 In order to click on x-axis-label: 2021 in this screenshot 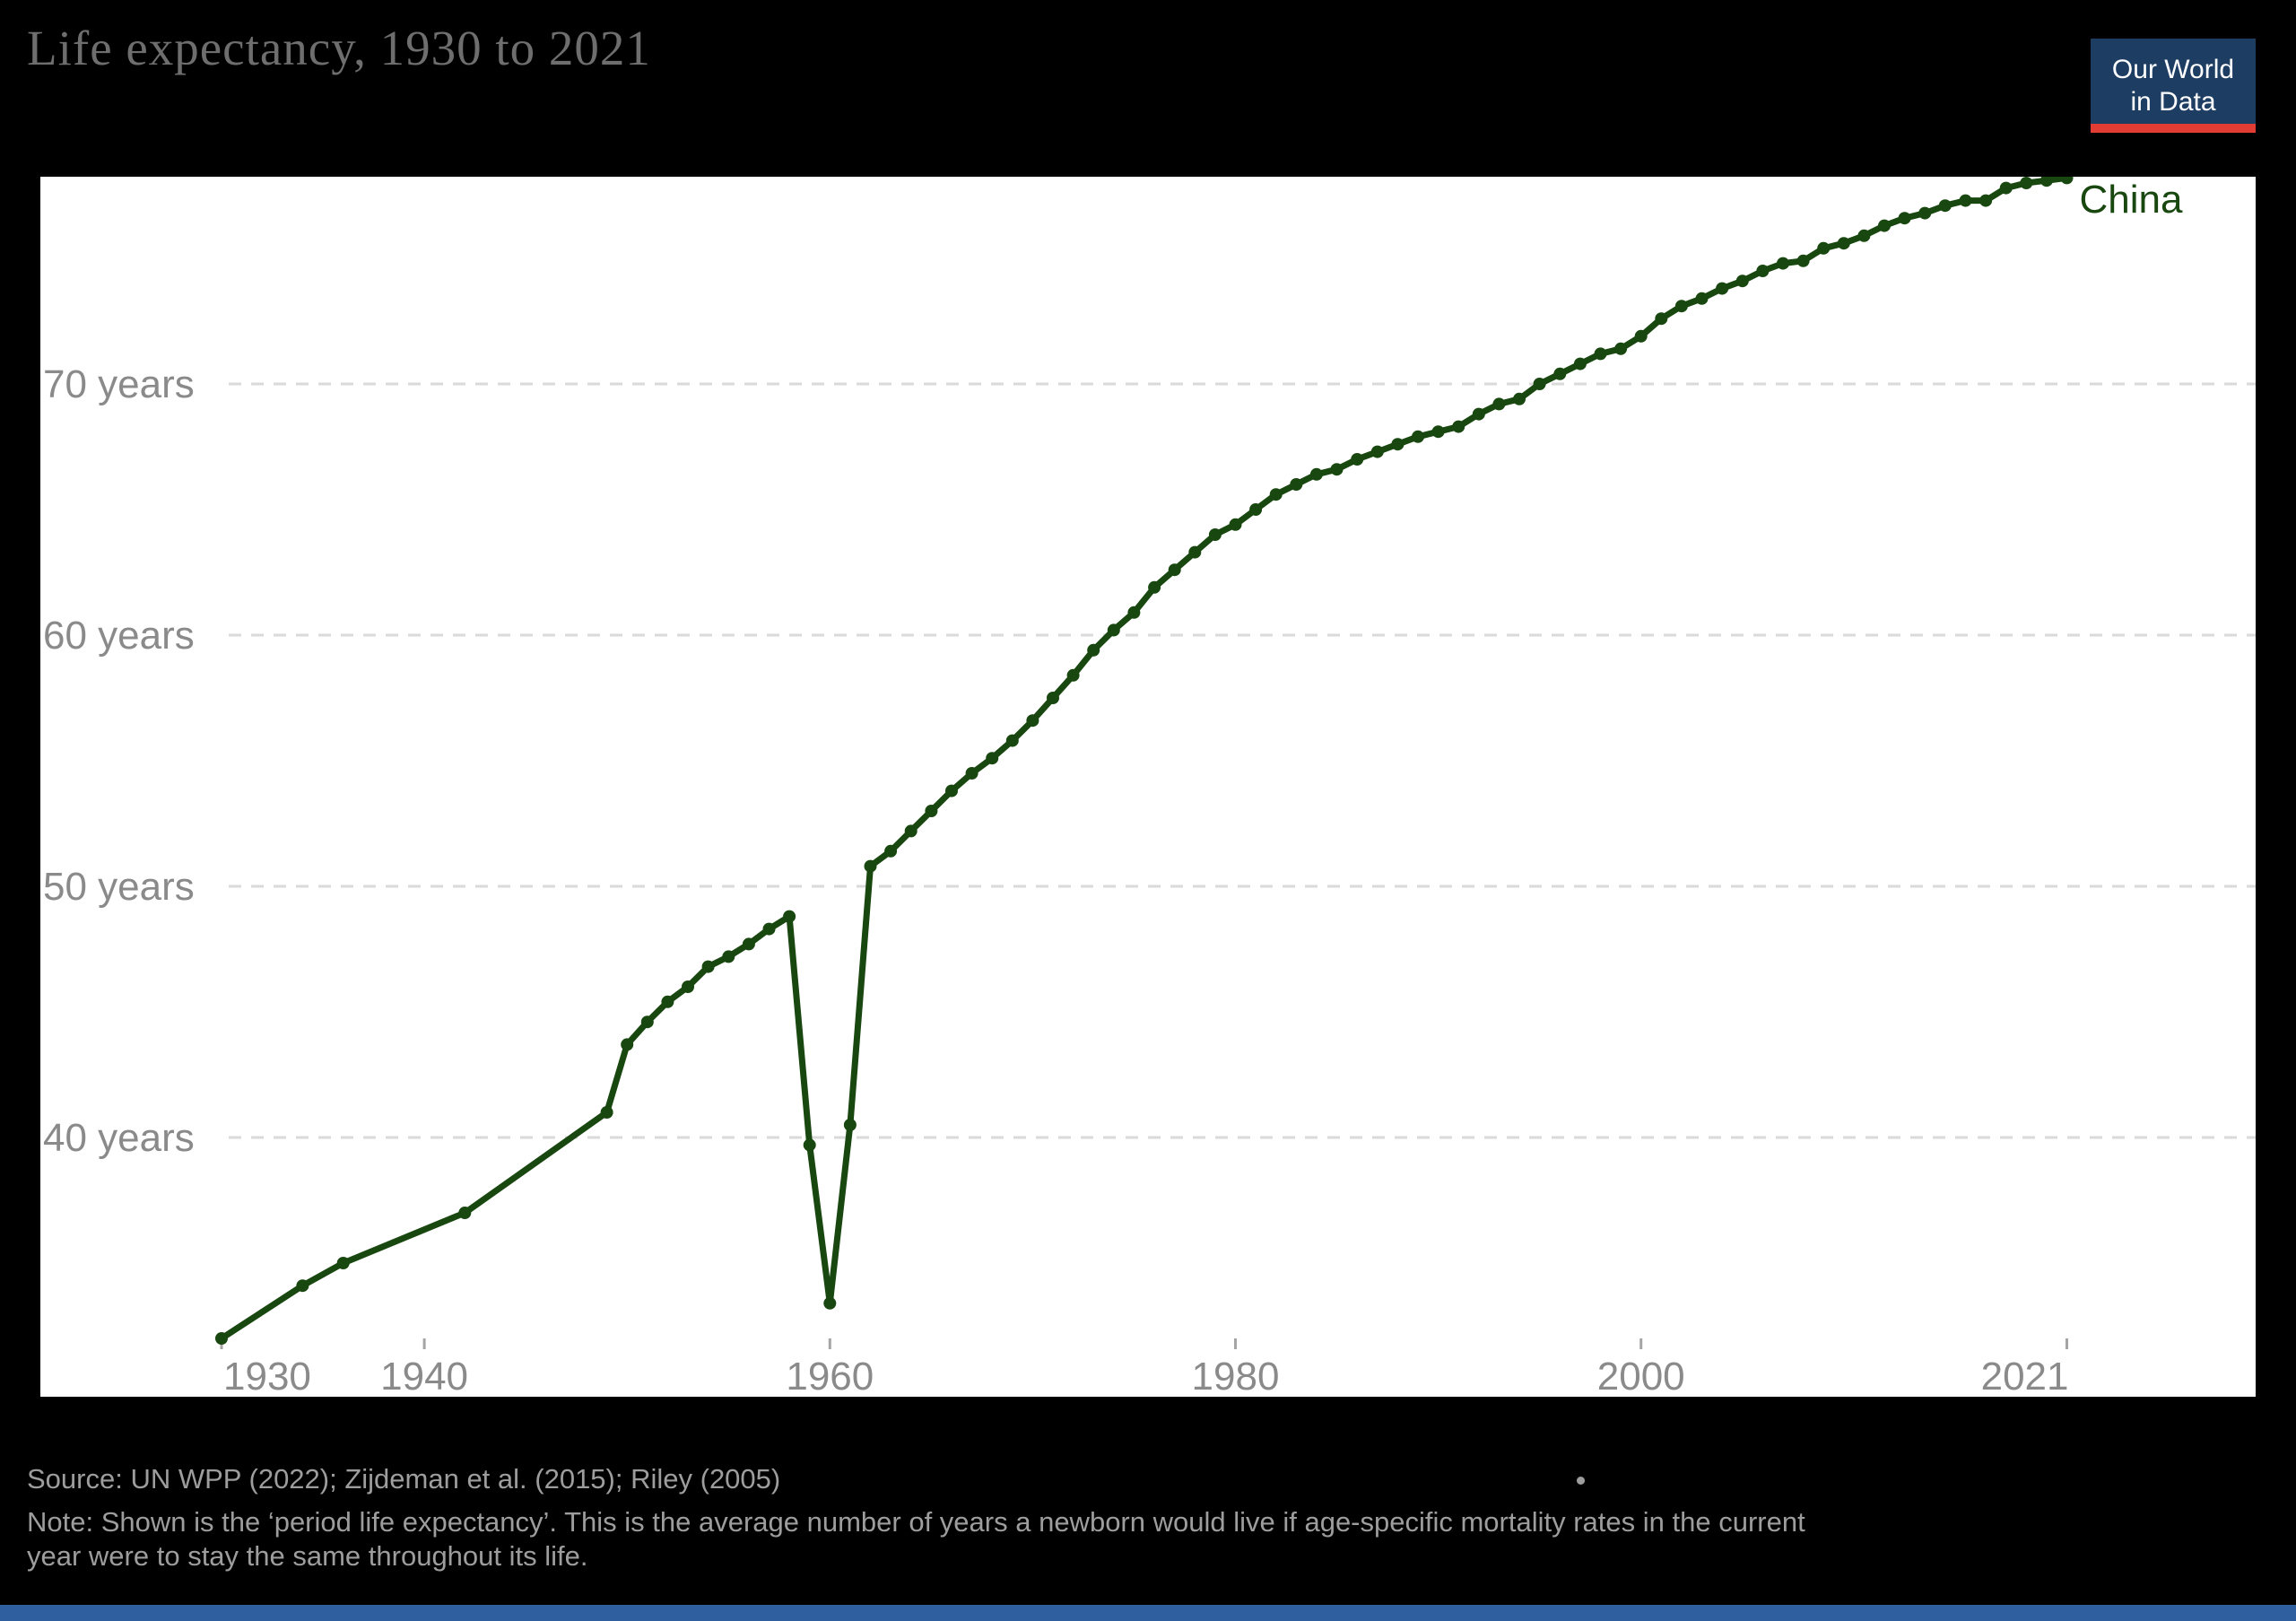, I will do `click(2025, 1376)`.